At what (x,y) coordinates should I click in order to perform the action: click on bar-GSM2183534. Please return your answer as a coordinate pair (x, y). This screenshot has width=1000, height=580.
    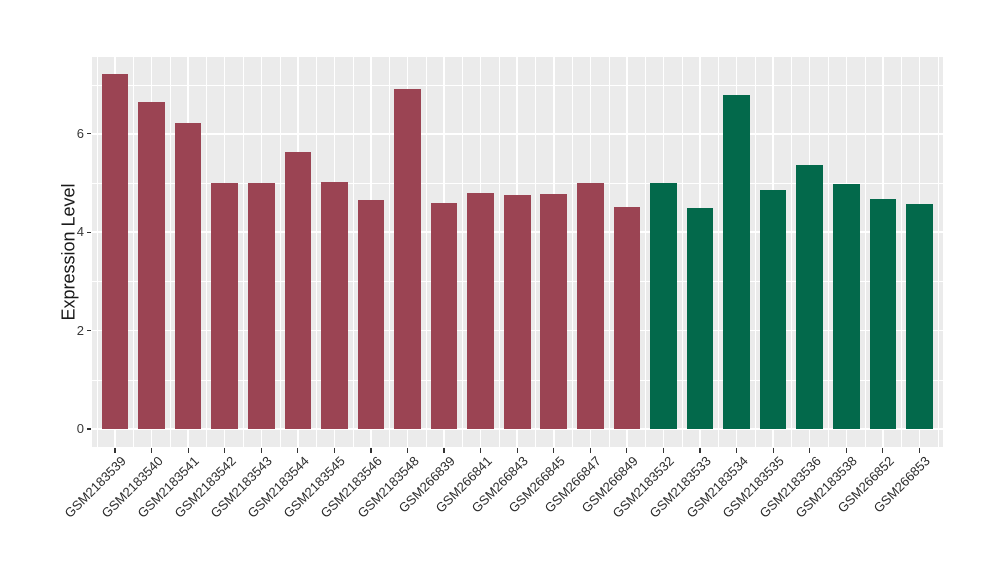
    Looking at the image, I should click on (736, 261).